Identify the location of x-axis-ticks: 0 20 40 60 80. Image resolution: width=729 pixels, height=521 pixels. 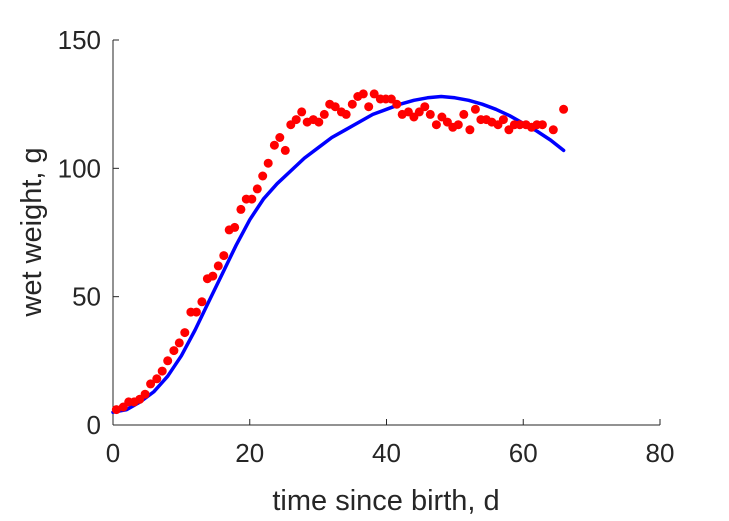
(390, 443).